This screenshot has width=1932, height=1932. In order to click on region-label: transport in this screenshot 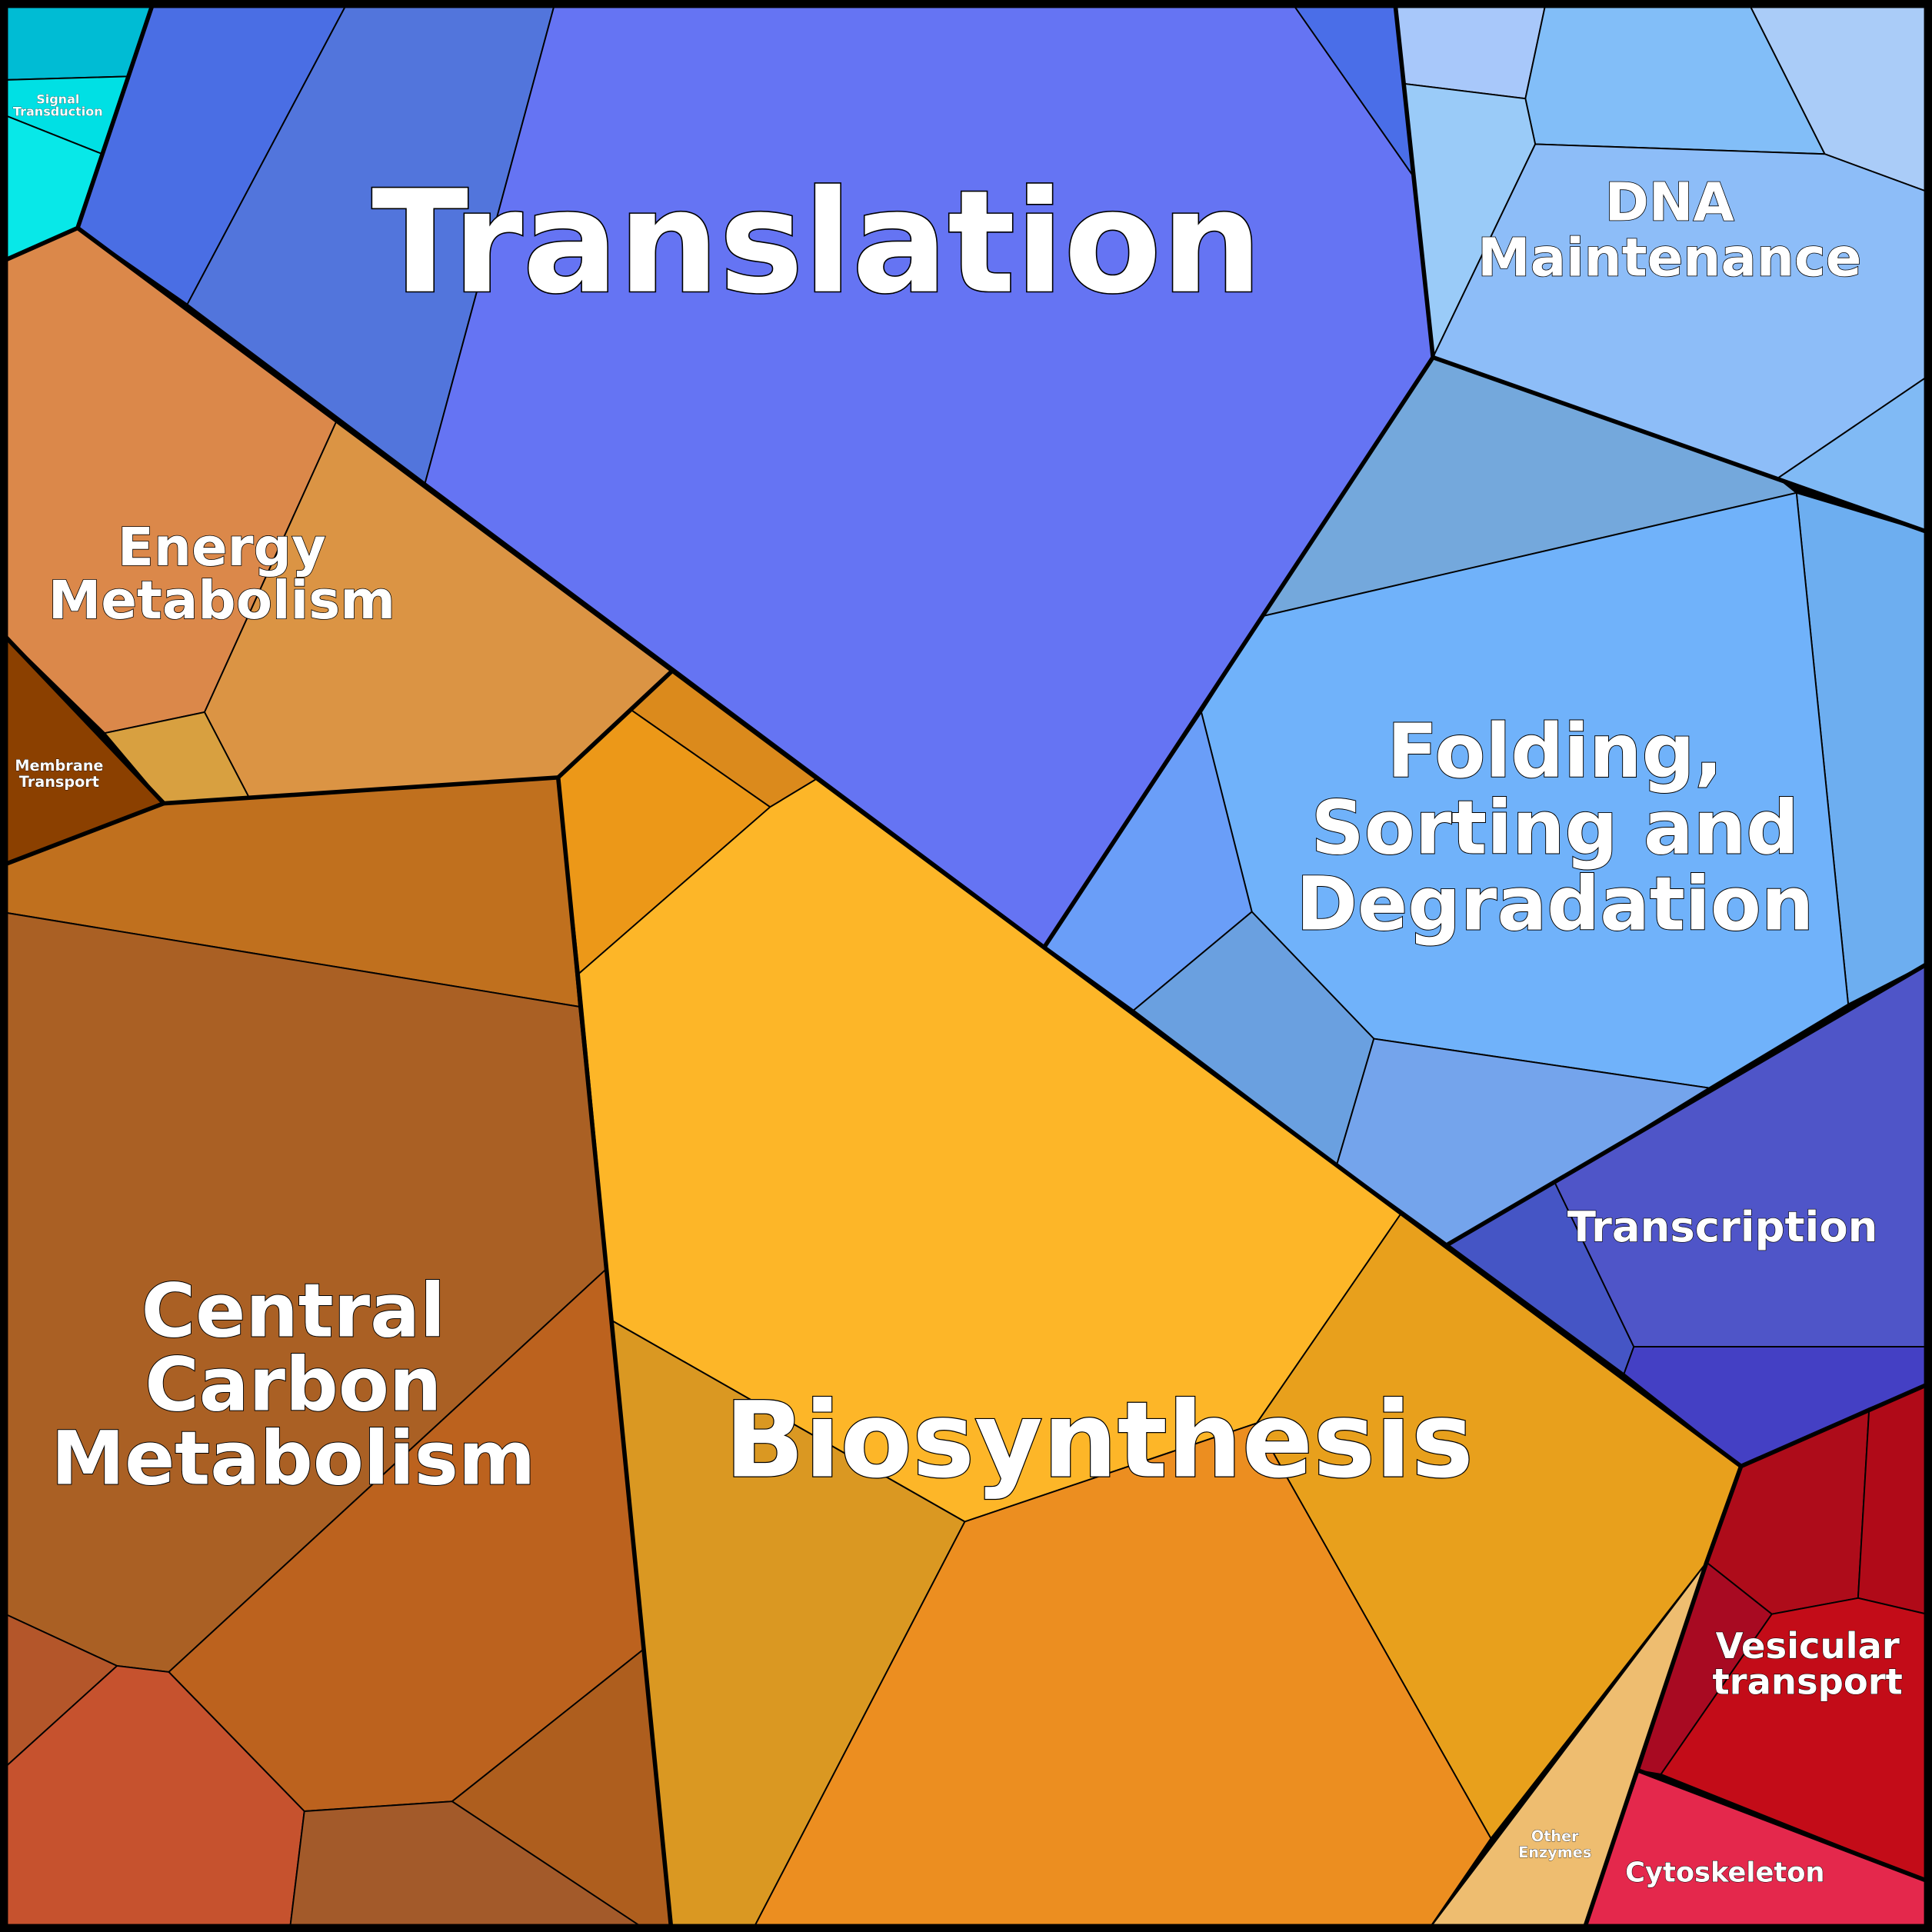, I will do `click(1807, 1681)`.